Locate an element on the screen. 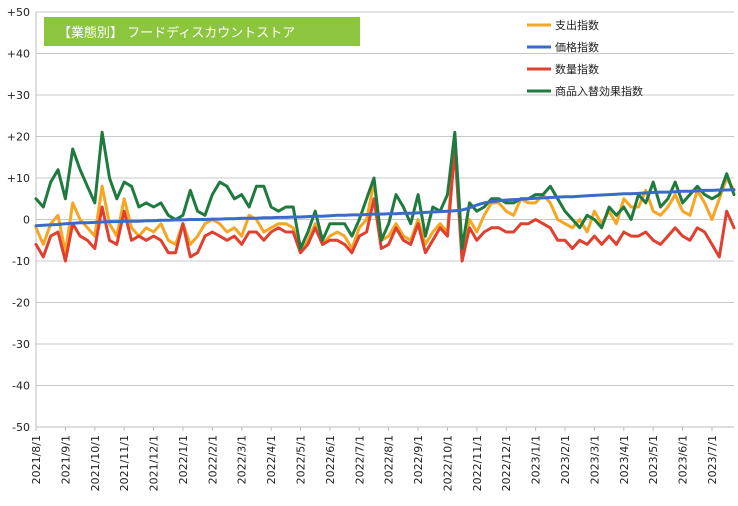 The width and height of the screenshot is (738, 506). x-tick-label: 2021/9/1 is located at coordinates (65, 459).